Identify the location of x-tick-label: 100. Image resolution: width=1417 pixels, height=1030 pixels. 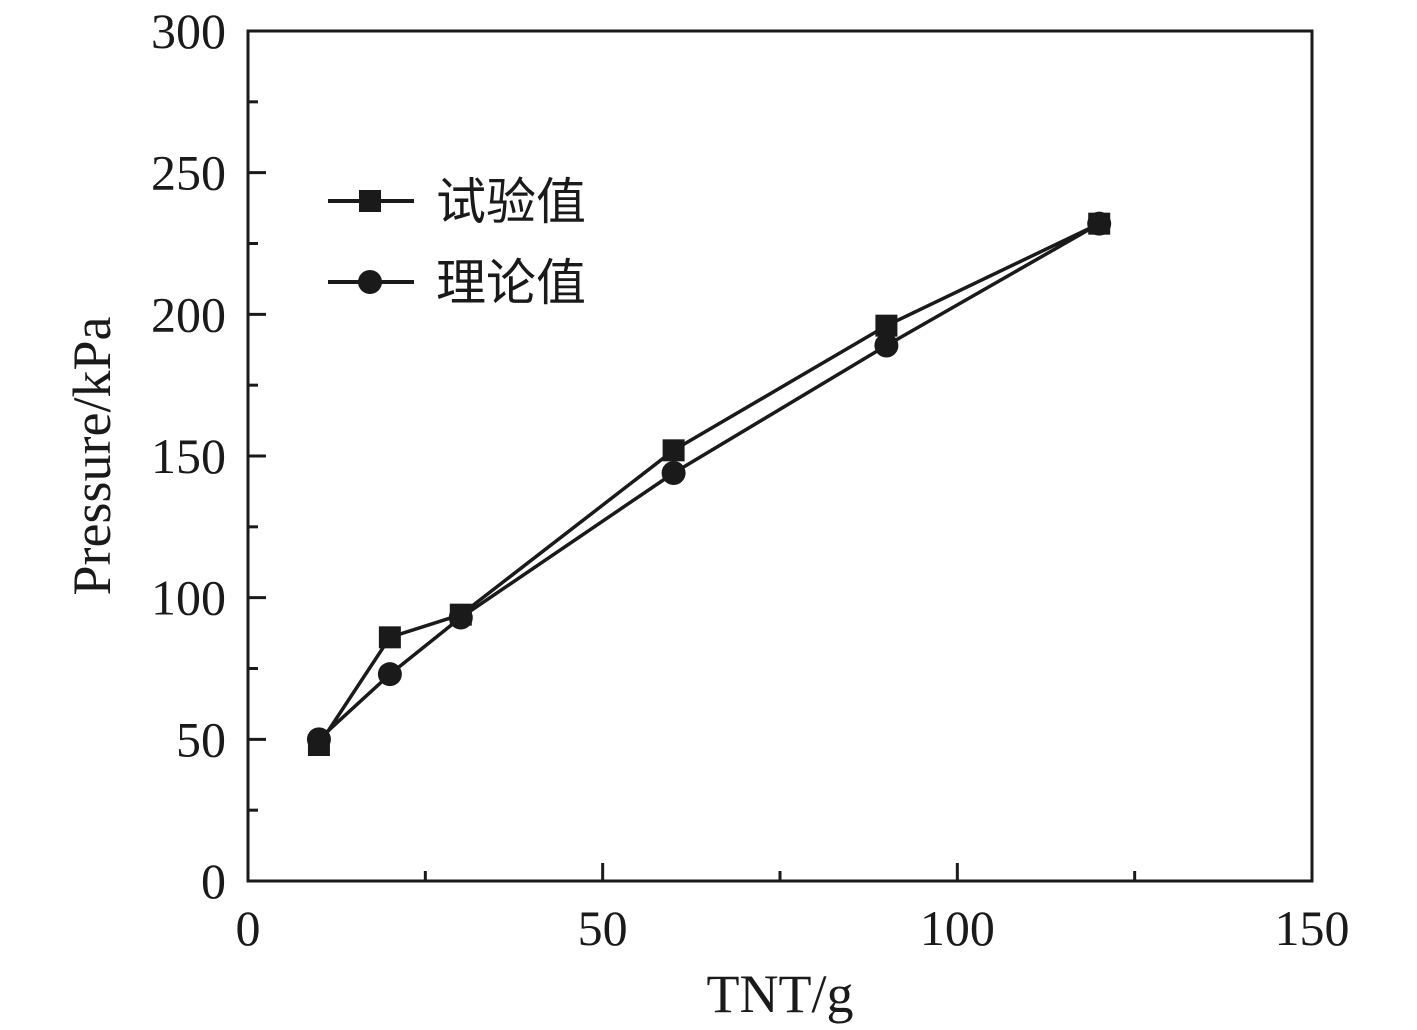
(957, 928).